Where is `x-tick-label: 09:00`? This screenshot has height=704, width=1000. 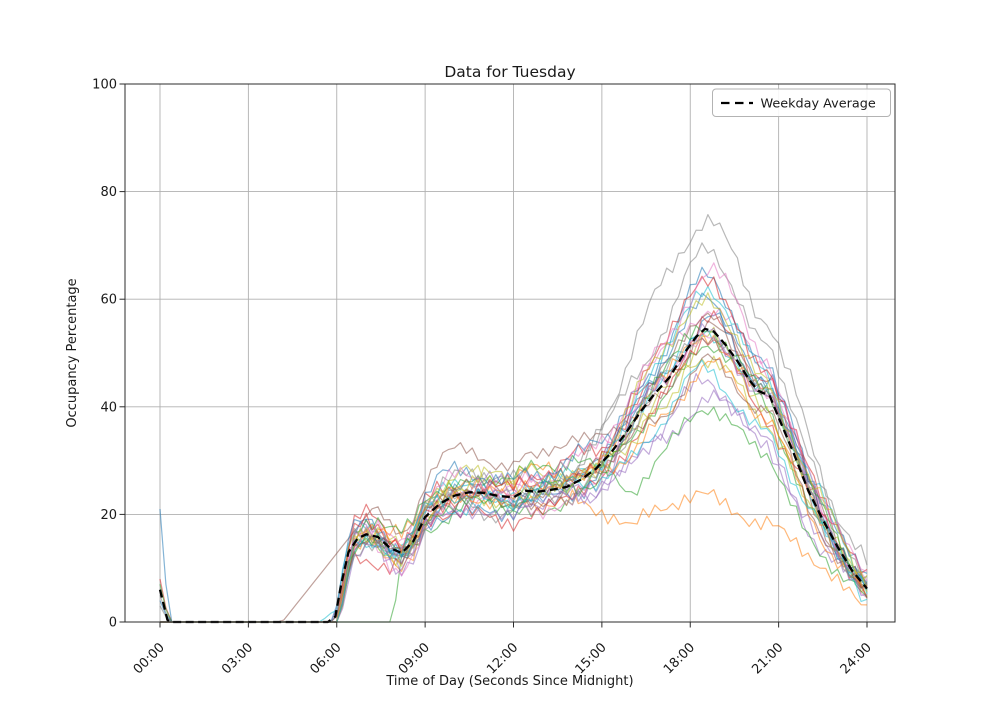
x-tick-label: 09:00 is located at coordinates (414, 658).